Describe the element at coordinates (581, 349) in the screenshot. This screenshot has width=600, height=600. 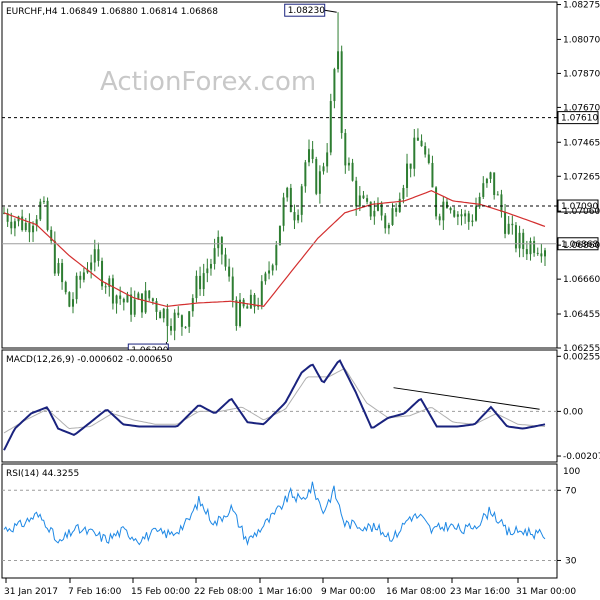
I see `price-y-tick-label: 1.06255` at that location.